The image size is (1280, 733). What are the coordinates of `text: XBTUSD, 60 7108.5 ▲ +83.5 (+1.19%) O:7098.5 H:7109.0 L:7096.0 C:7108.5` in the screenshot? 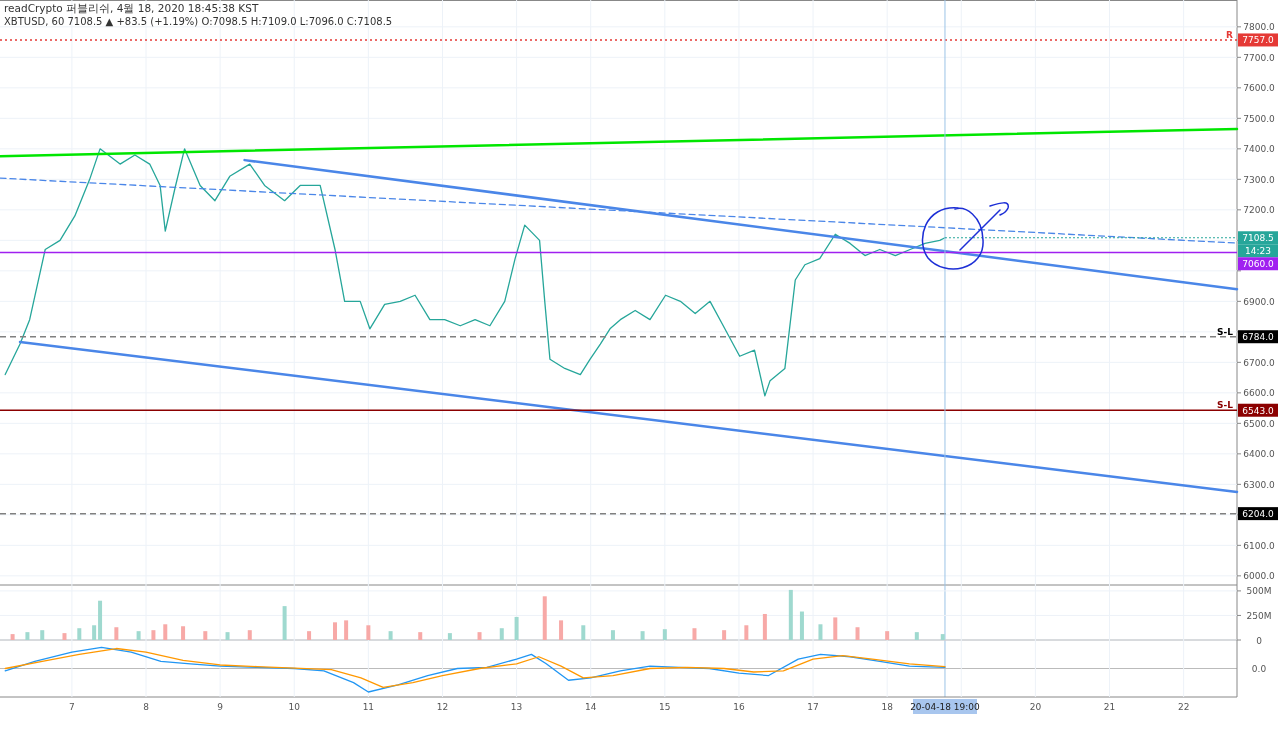 It's located at (198, 21).